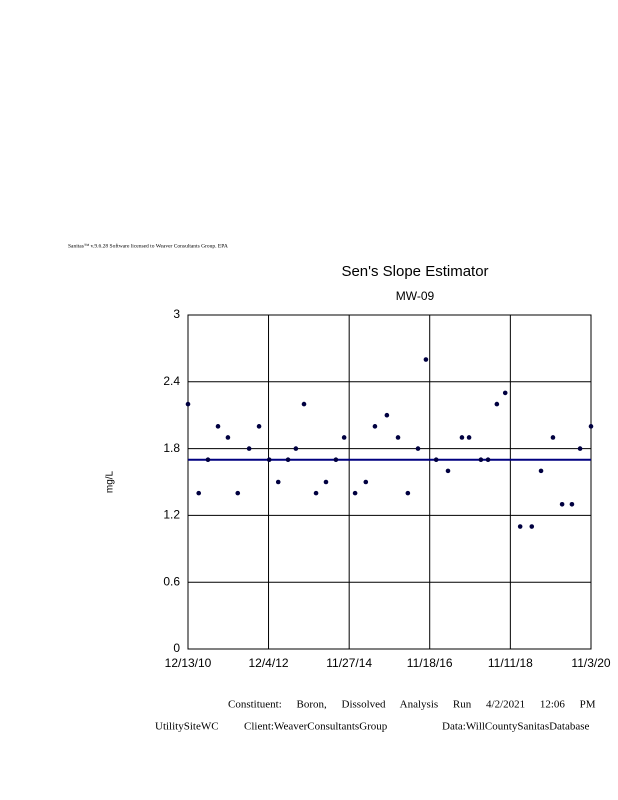 The width and height of the screenshot is (618, 800). What do you see at coordinates (590, 663) in the screenshot?
I see `x-tick-label: 11/3/20` at bounding box center [590, 663].